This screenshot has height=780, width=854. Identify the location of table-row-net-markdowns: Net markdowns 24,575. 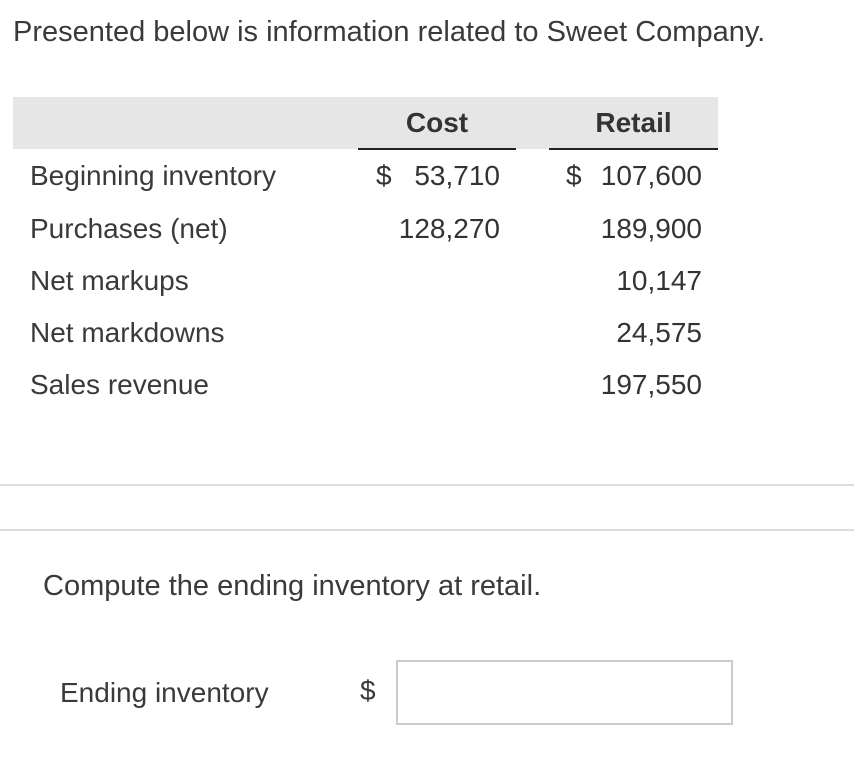
(427, 333).